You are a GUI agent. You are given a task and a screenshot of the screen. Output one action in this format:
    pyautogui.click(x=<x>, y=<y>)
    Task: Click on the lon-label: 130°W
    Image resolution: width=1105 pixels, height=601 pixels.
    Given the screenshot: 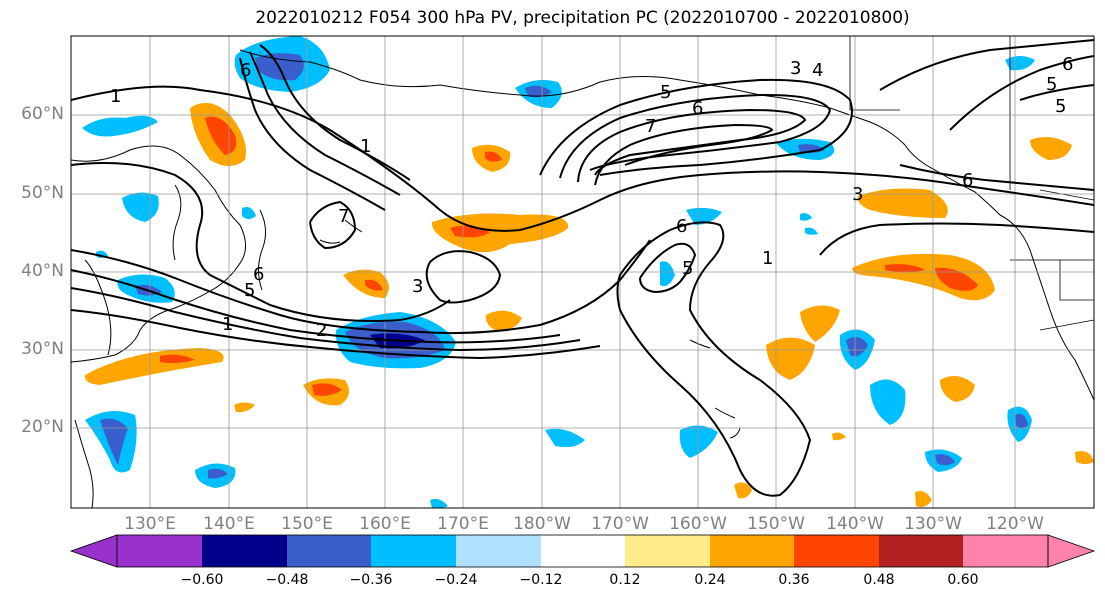 What is the action you would take?
    pyautogui.click(x=933, y=524)
    